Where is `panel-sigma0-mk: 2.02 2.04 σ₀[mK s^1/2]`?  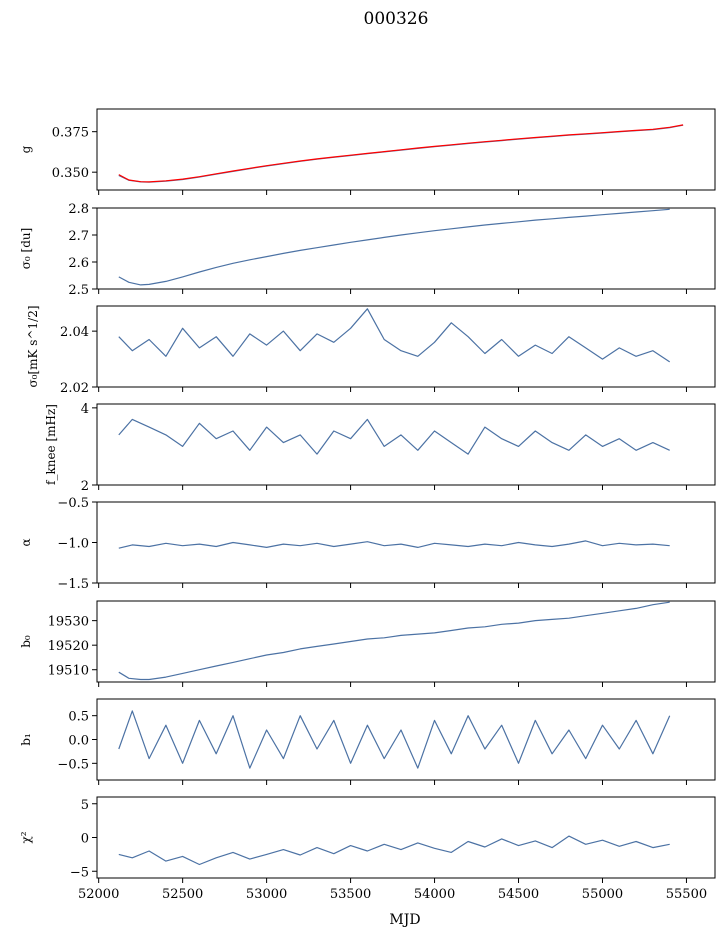 panel-sigma0-mk: 2.02 2.04 σ₀[mK s^1/2] is located at coordinates (371, 350).